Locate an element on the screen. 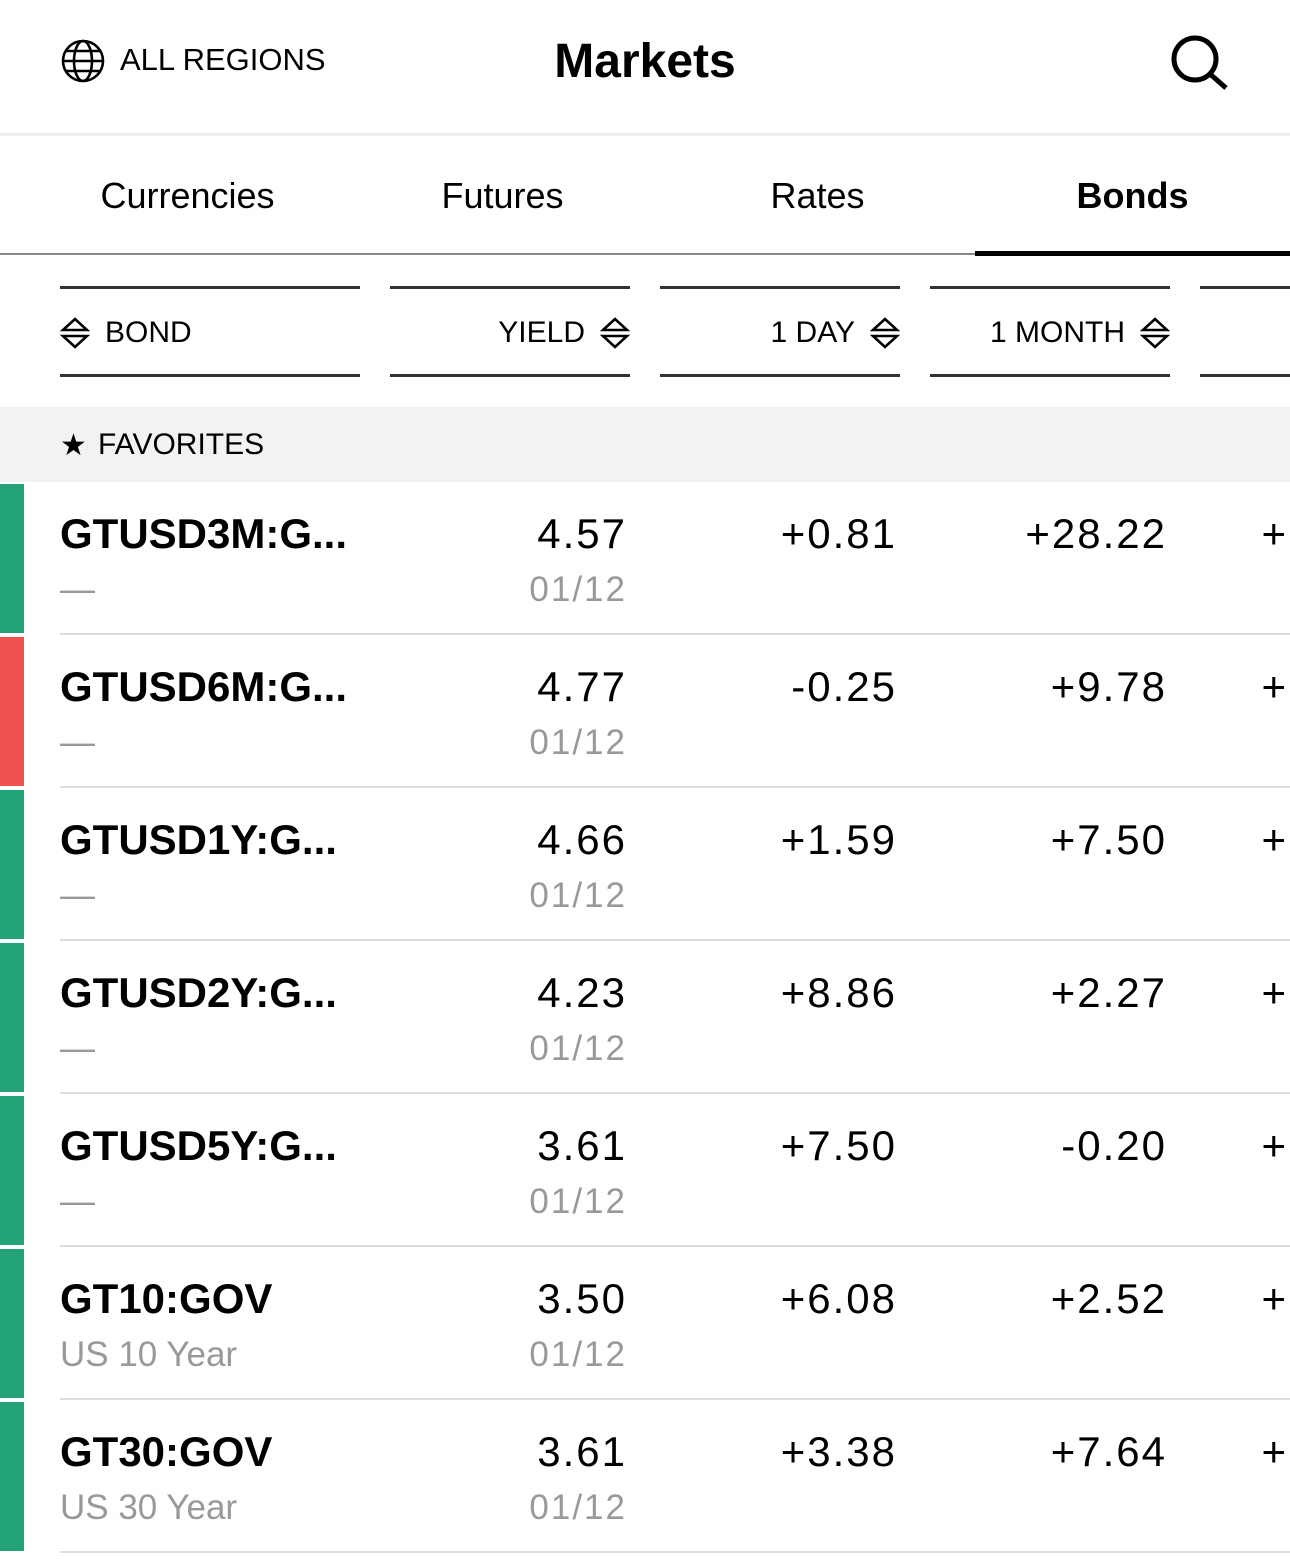  column-header: 1 MONTH is located at coordinates (1057, 332).